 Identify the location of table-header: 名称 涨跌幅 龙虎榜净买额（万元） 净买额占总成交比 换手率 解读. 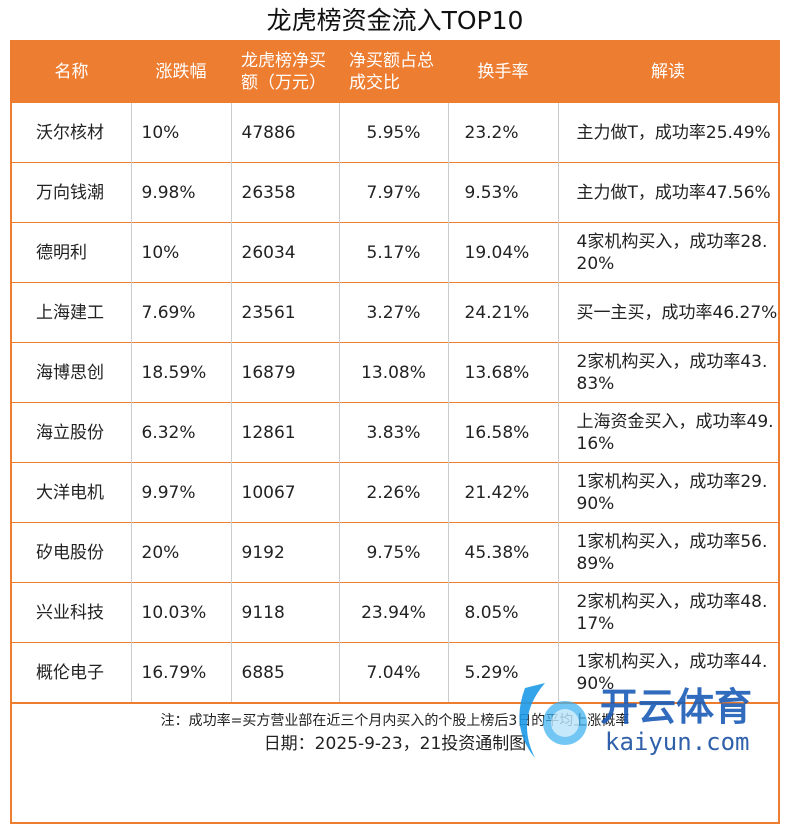
(395, 72).